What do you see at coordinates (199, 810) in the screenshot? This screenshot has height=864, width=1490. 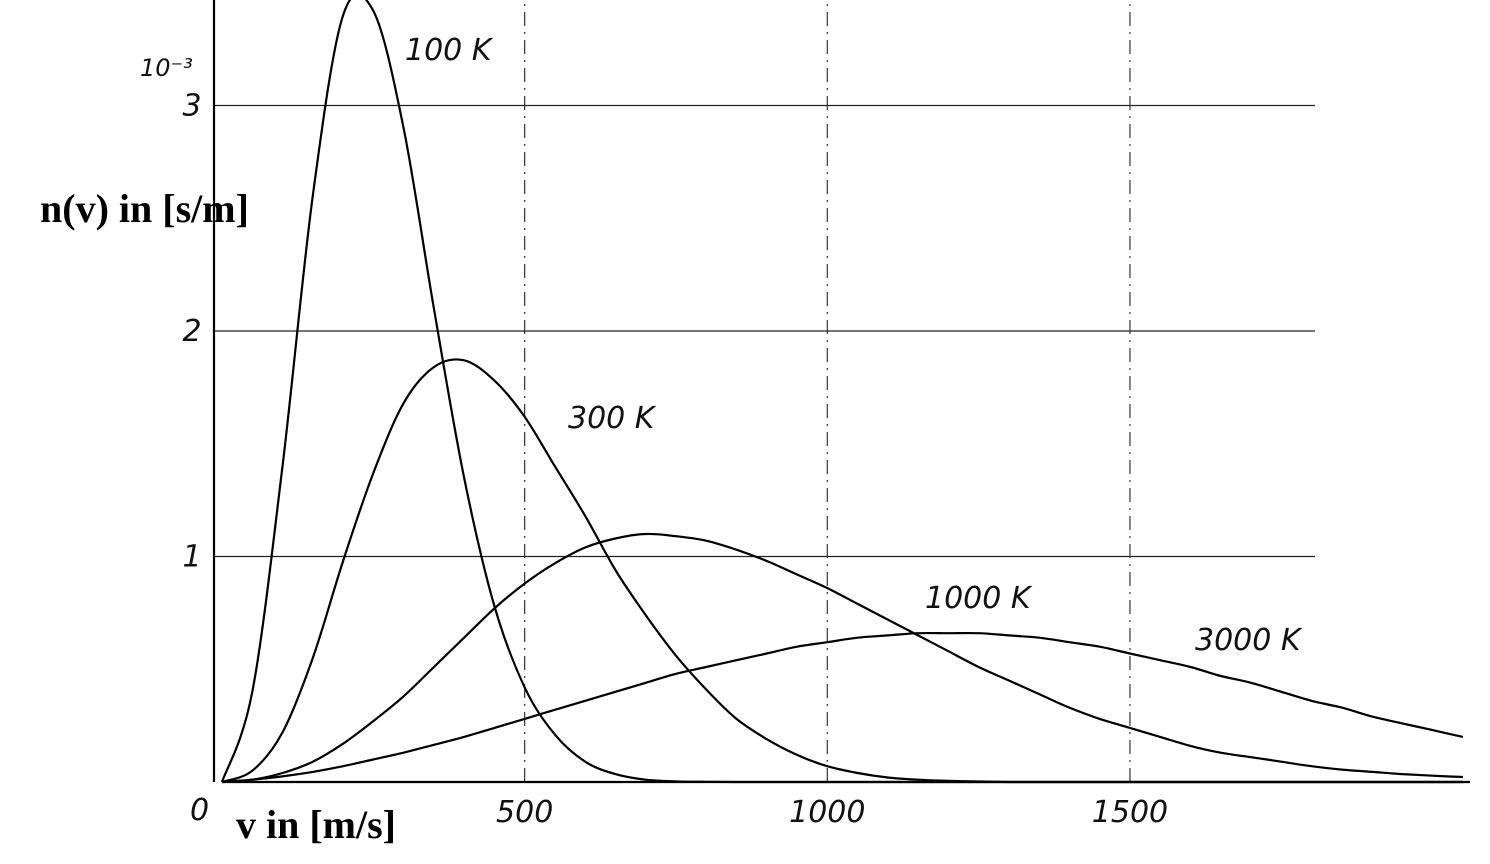 I see `x-origin-label: 0` at bounding box center [199, 810].